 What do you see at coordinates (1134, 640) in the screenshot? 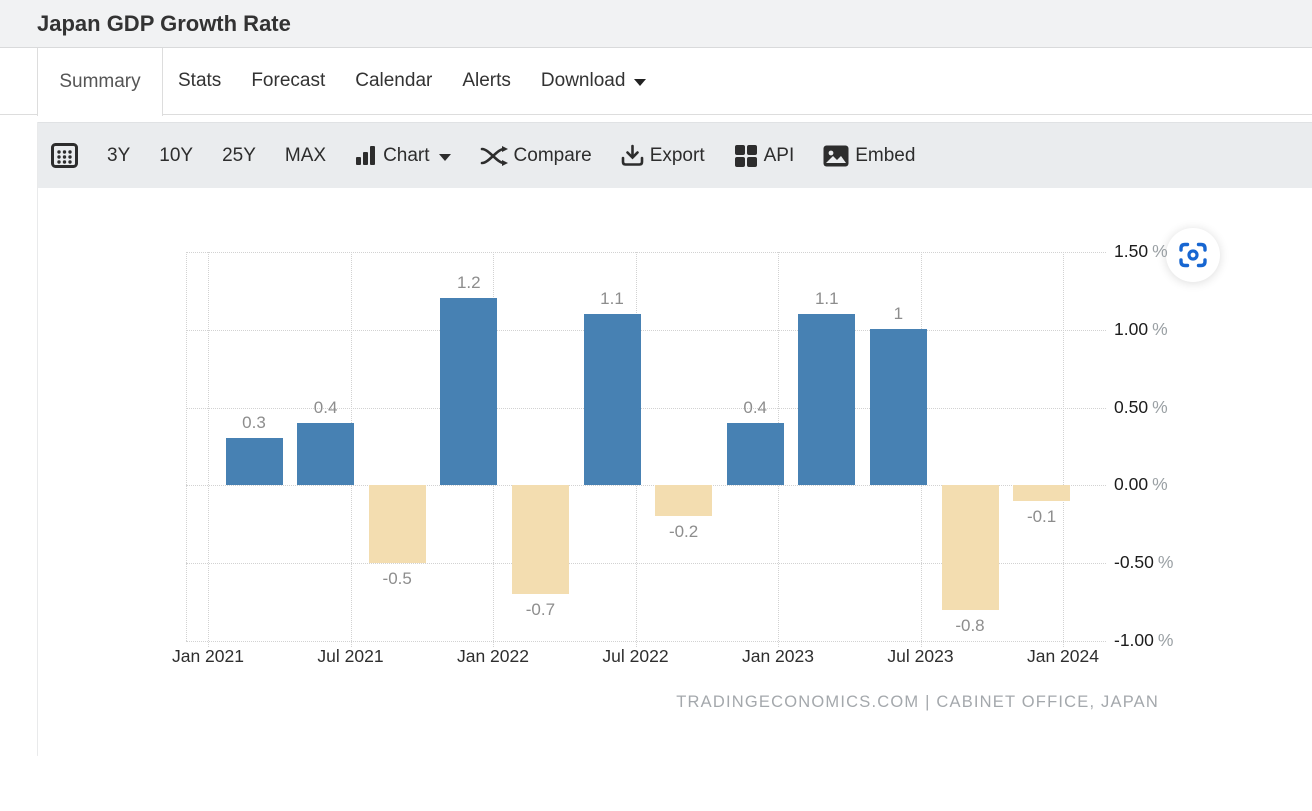
I see `y-axis-value: -1.00` at bounding box center [1134, 640].